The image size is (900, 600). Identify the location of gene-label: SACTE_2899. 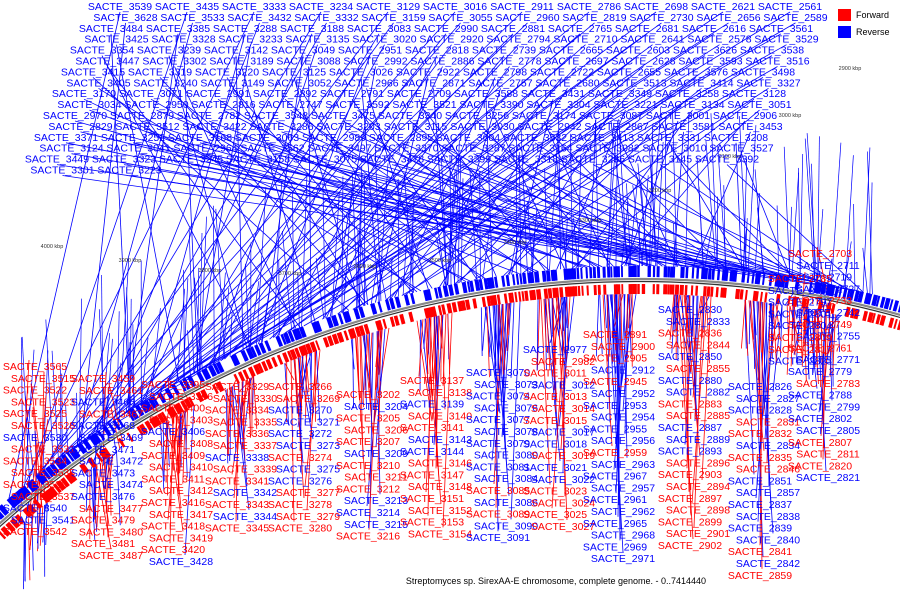
(690, 522).